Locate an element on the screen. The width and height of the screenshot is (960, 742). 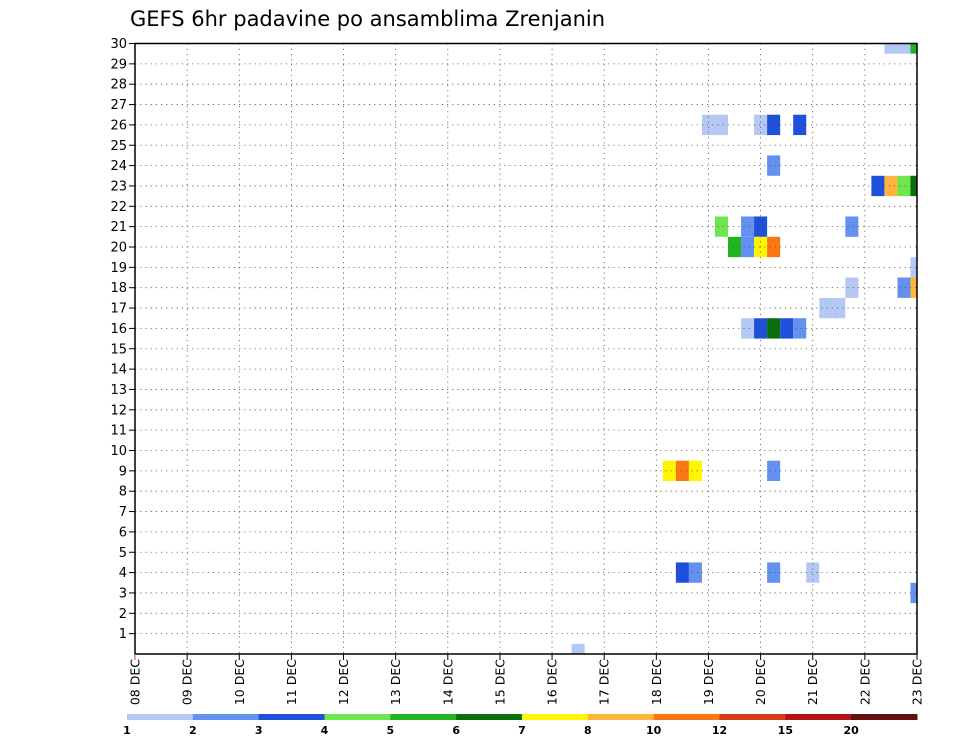
x-tick-label: 11 DEC is located at coordinates (291, 682).